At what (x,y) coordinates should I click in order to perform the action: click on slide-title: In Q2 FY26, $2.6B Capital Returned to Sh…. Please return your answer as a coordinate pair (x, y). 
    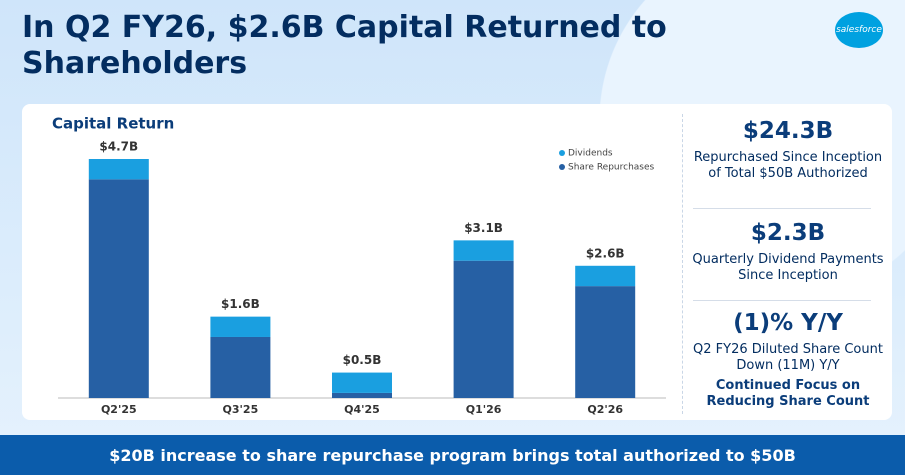
    Looking at the image, I should click on (344, 45).